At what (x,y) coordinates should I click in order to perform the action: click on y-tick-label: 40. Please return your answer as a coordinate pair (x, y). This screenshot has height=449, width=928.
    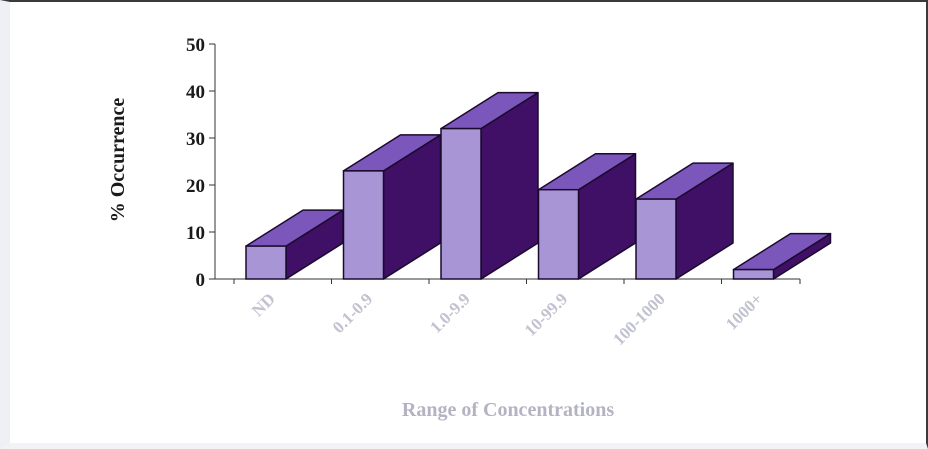
    Looking at the image, I should click on (195, 92).